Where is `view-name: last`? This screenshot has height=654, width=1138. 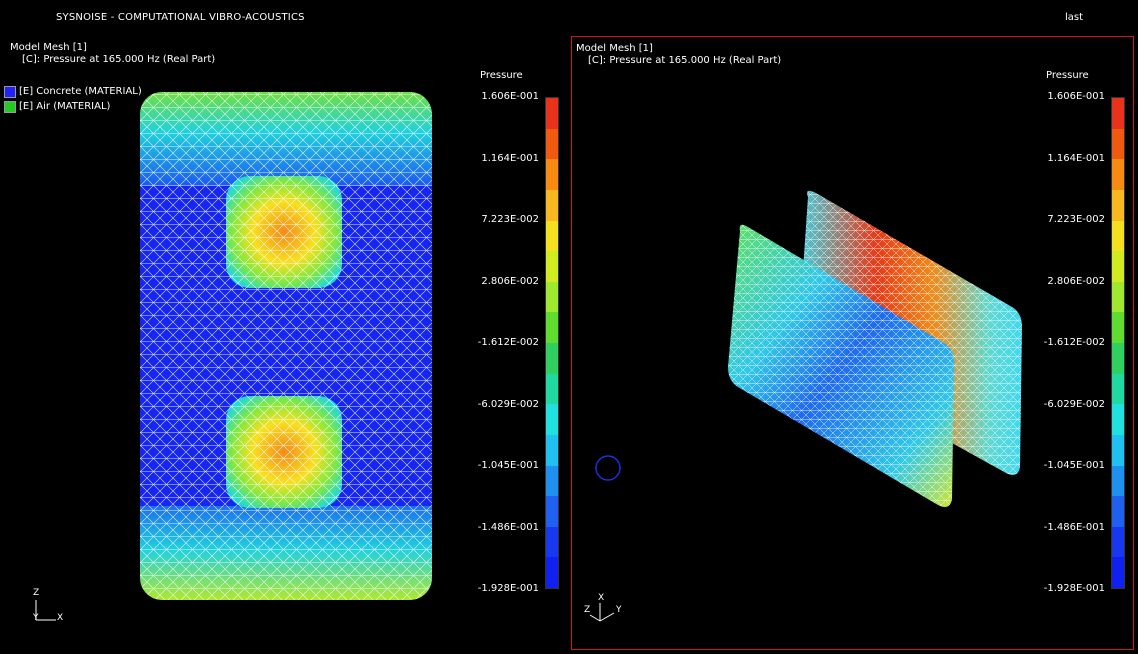 view-name: last is located at coordinates (1074, 17).